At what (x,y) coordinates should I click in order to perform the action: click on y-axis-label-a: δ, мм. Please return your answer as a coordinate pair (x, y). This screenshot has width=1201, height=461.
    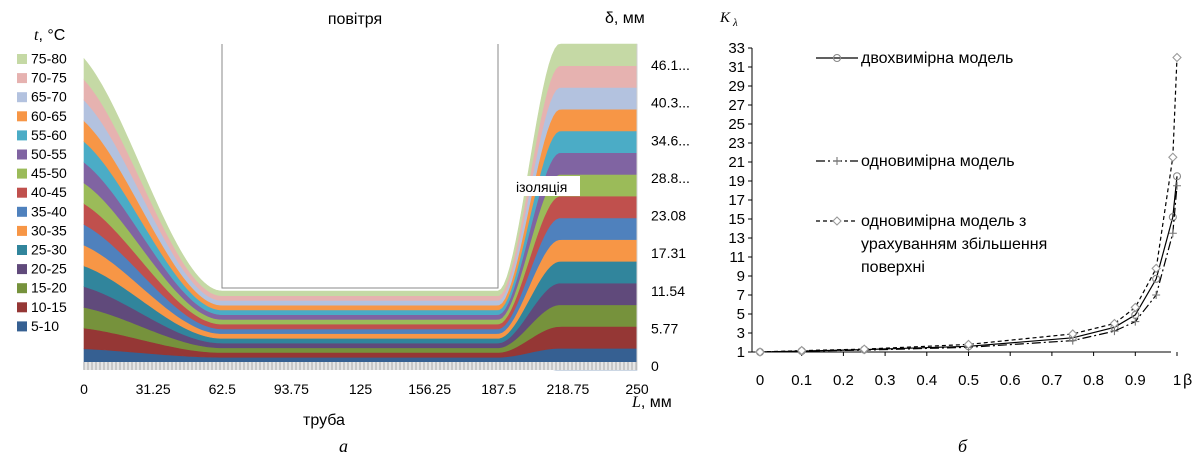
    Looking at the image, I should click on (625, 18).